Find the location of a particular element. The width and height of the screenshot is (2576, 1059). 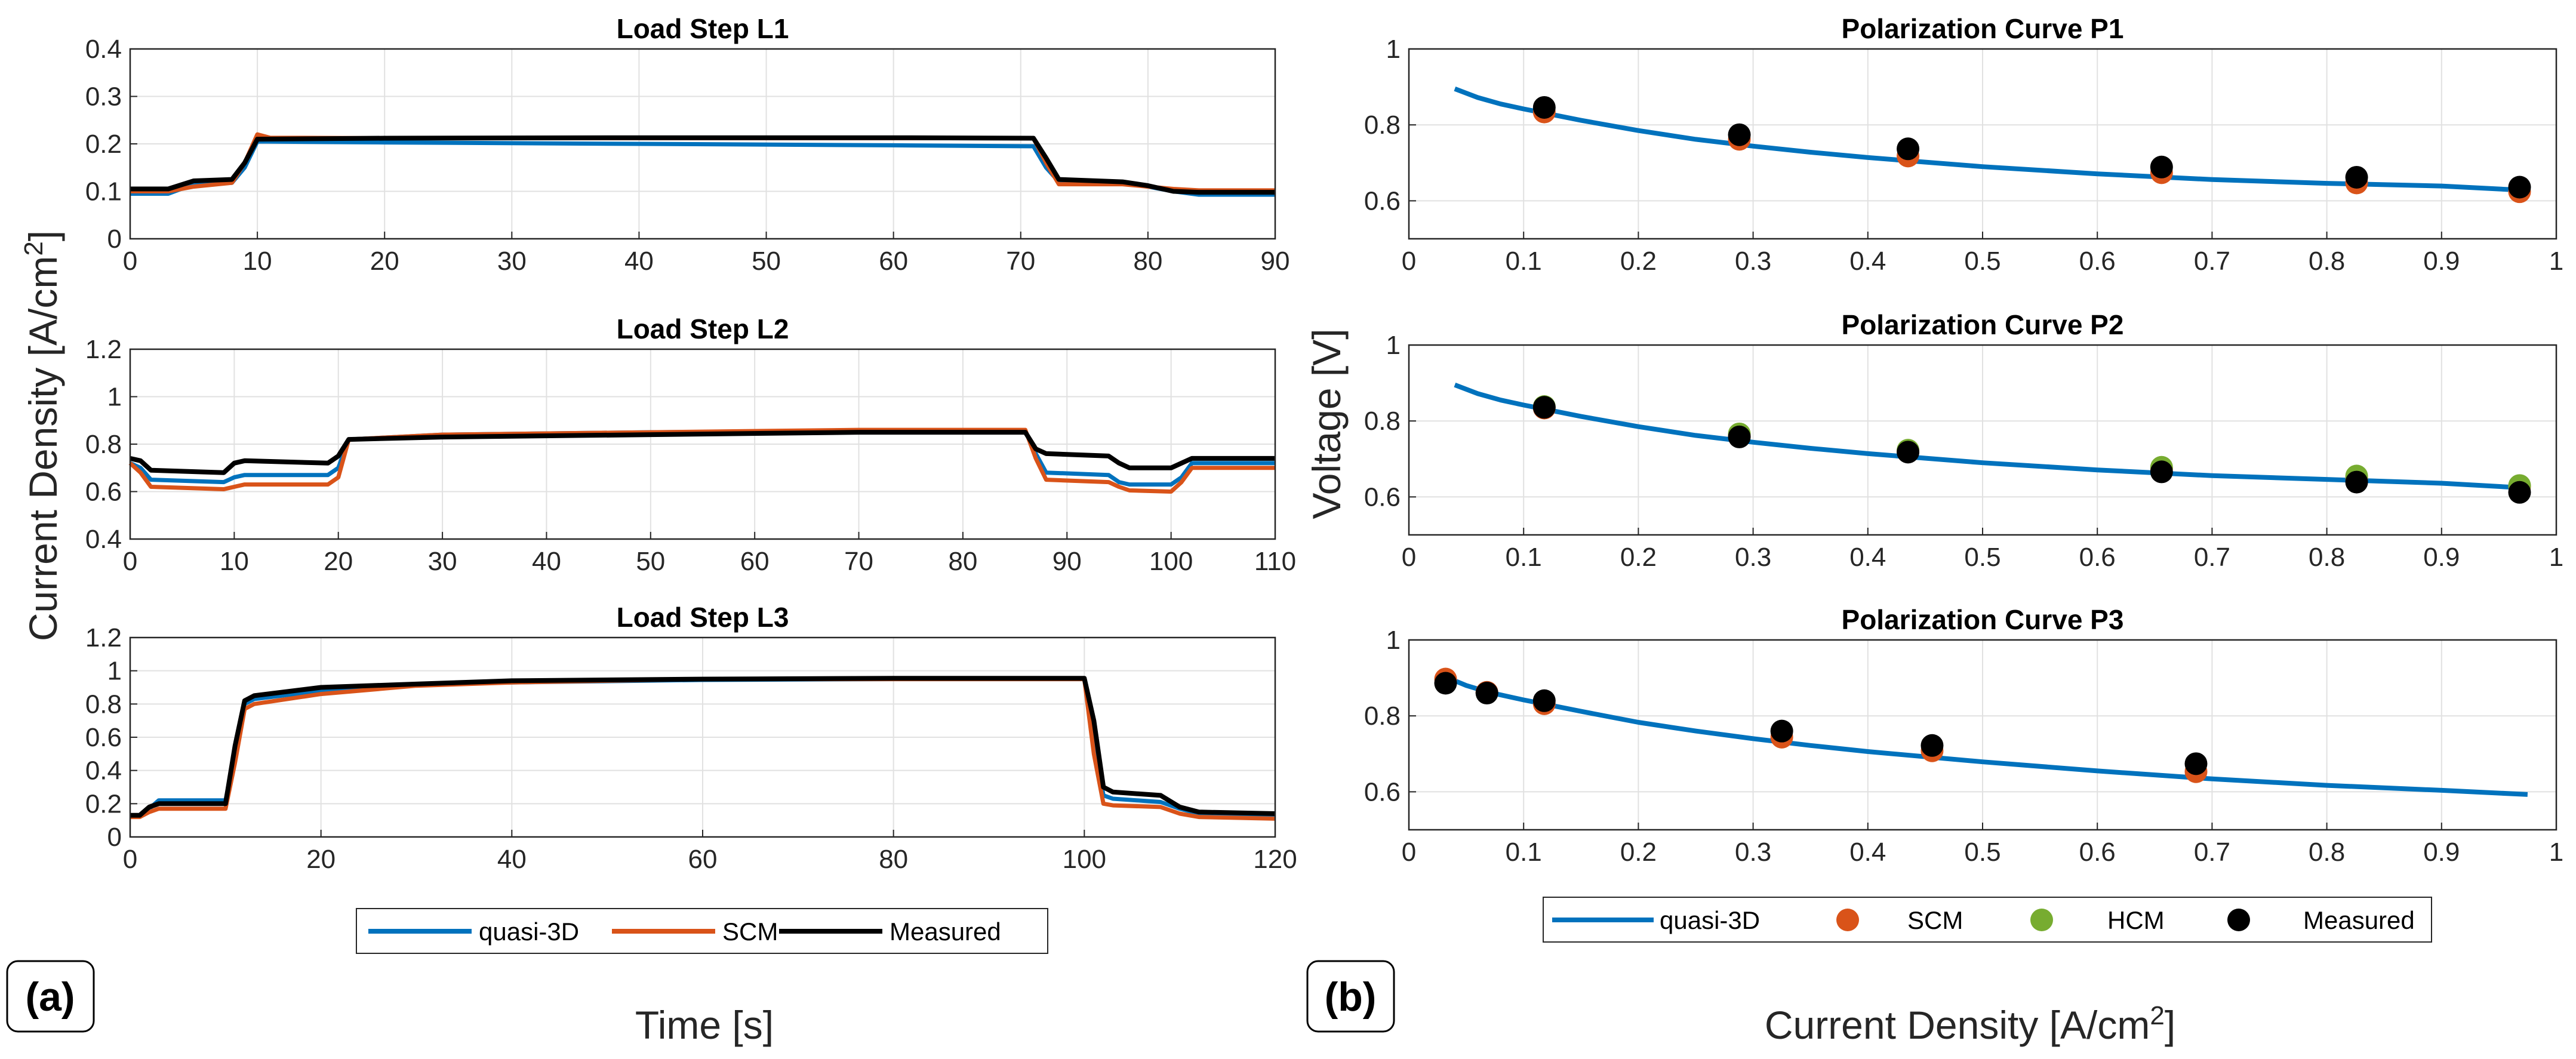

panel-a-label-box: (a) is located at coordinates (50, 996).